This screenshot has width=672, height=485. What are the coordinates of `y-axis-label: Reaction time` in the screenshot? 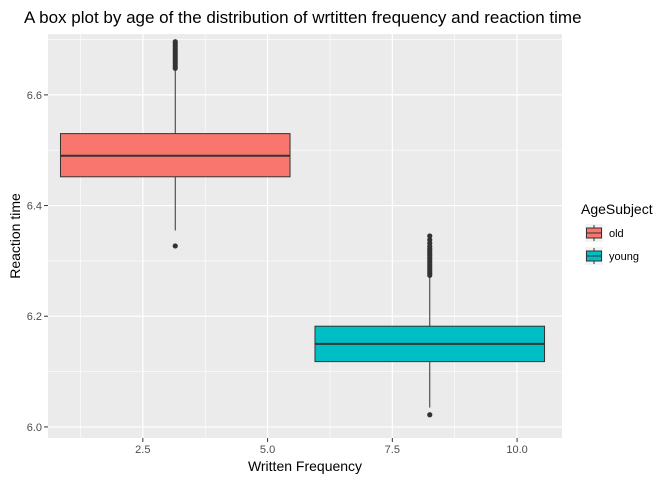 It's located at (15, 236).